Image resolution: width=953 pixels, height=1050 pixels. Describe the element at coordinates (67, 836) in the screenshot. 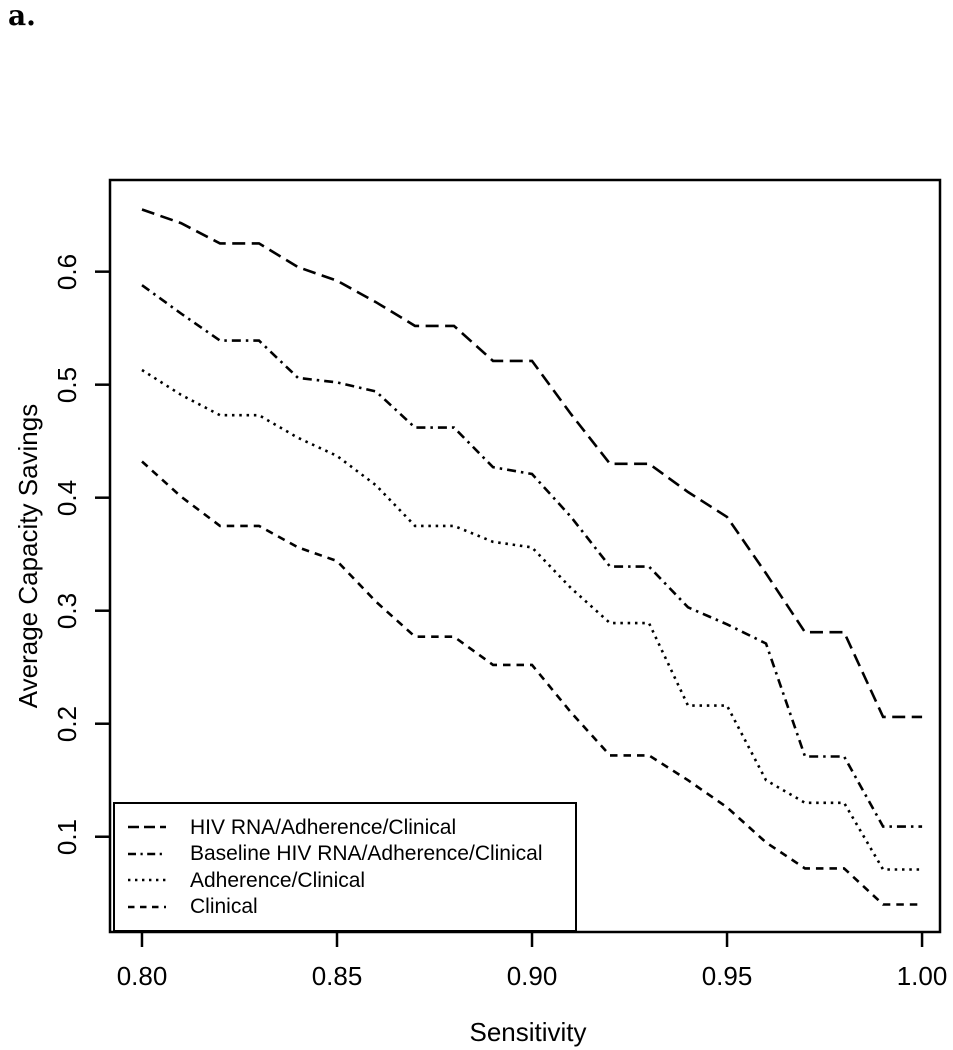

I see `y-tick-label: 0.1` at that location.